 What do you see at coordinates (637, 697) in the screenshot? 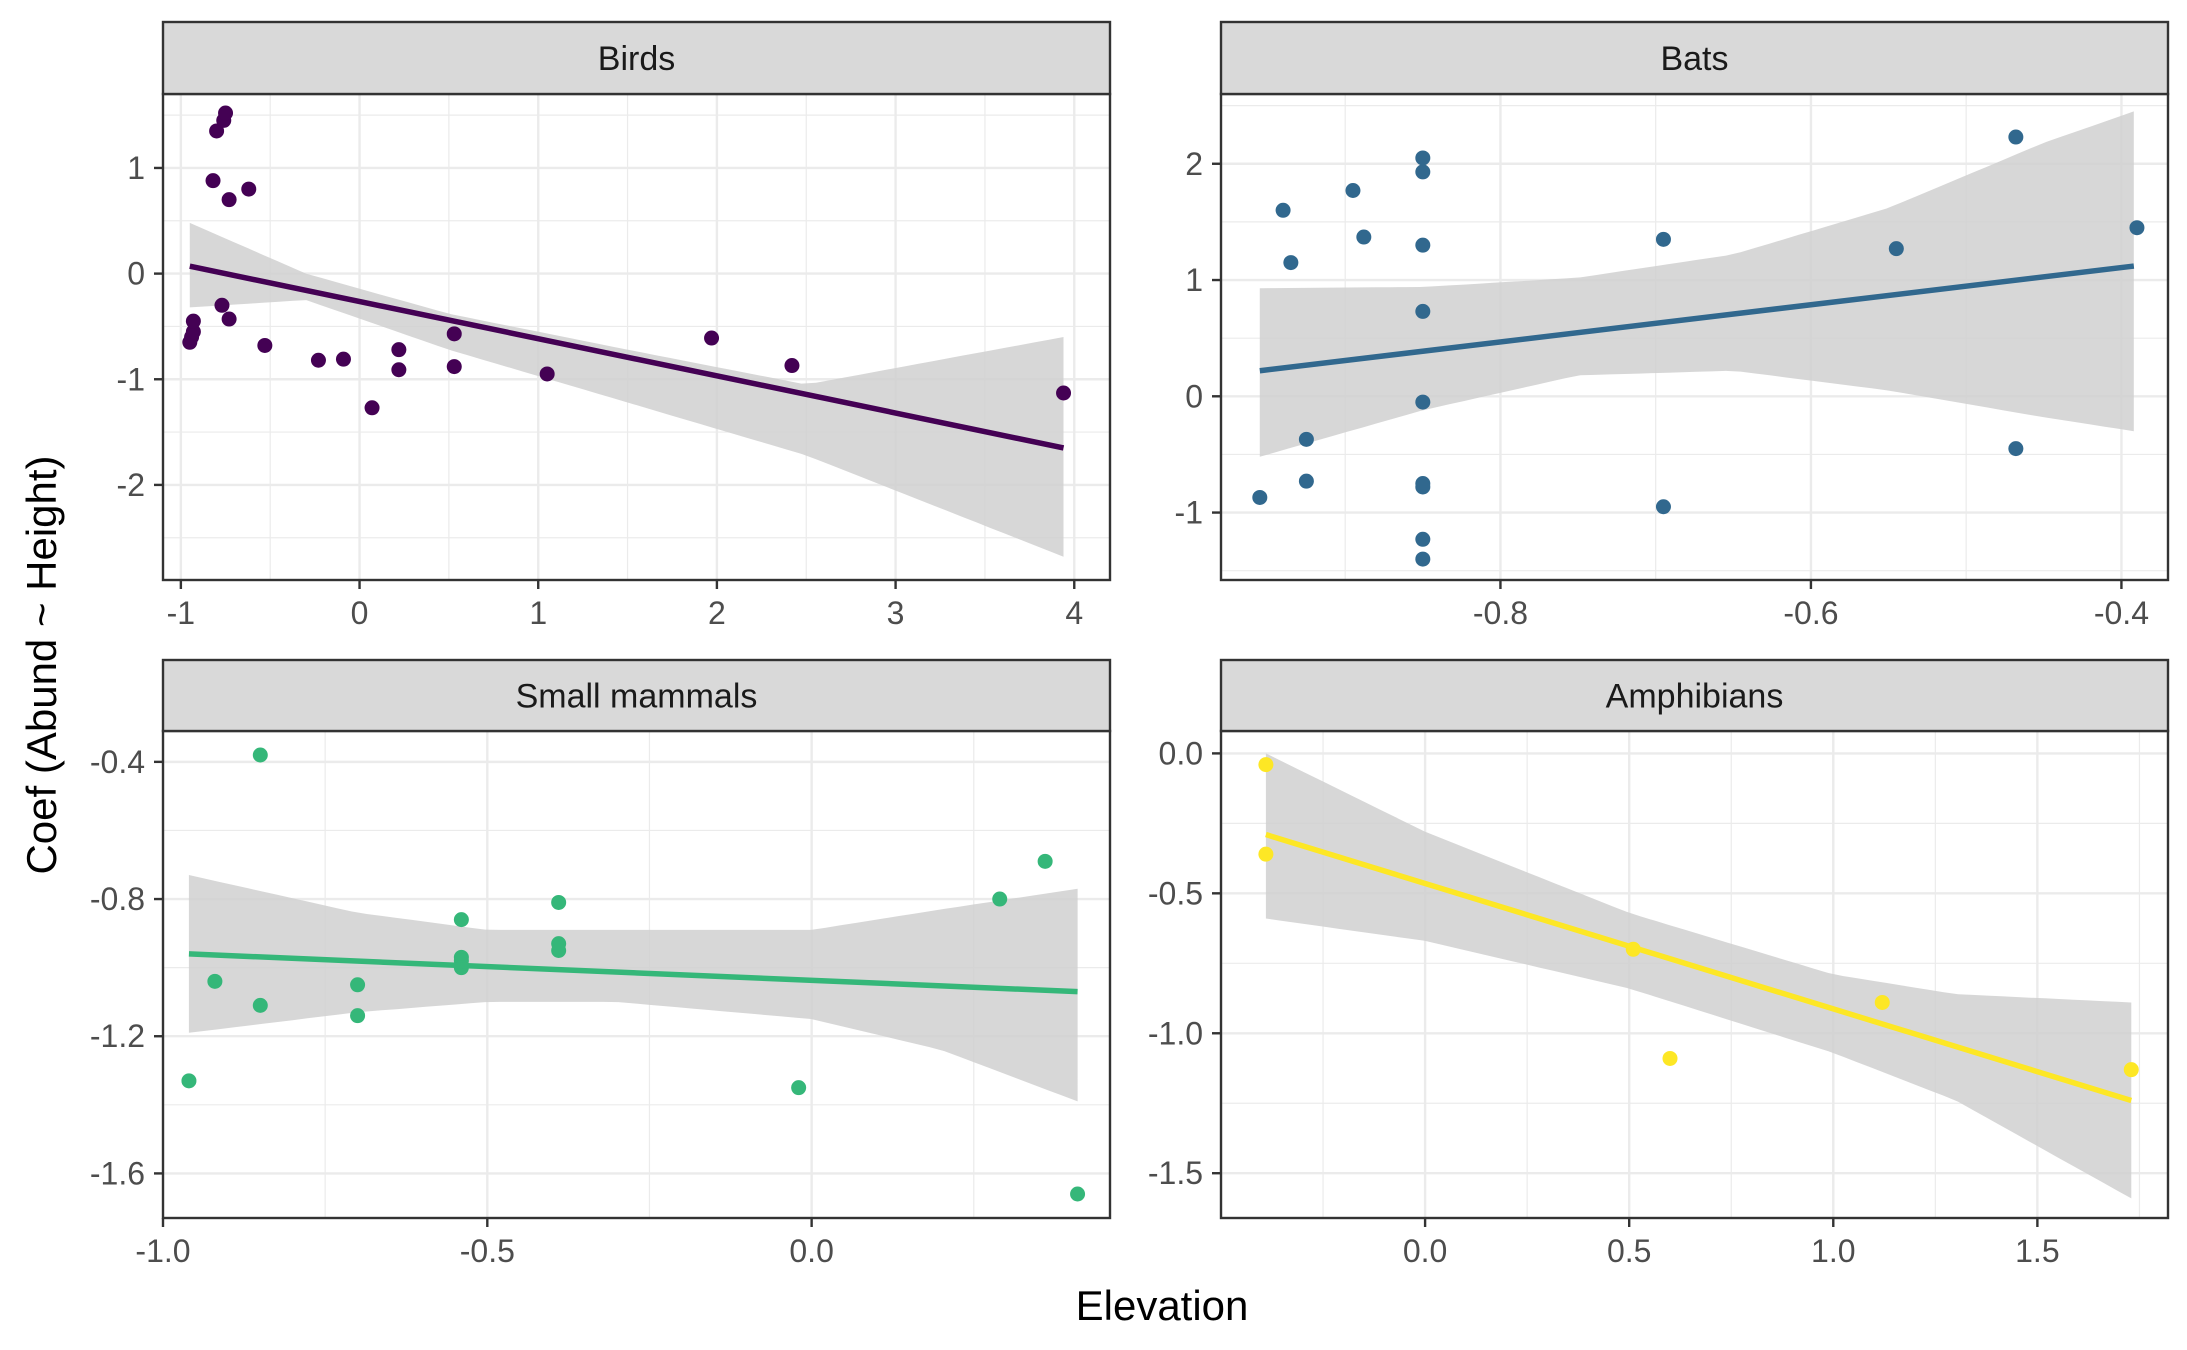
I see `strip-title: Small mammals` at bounding box center [637, 697].